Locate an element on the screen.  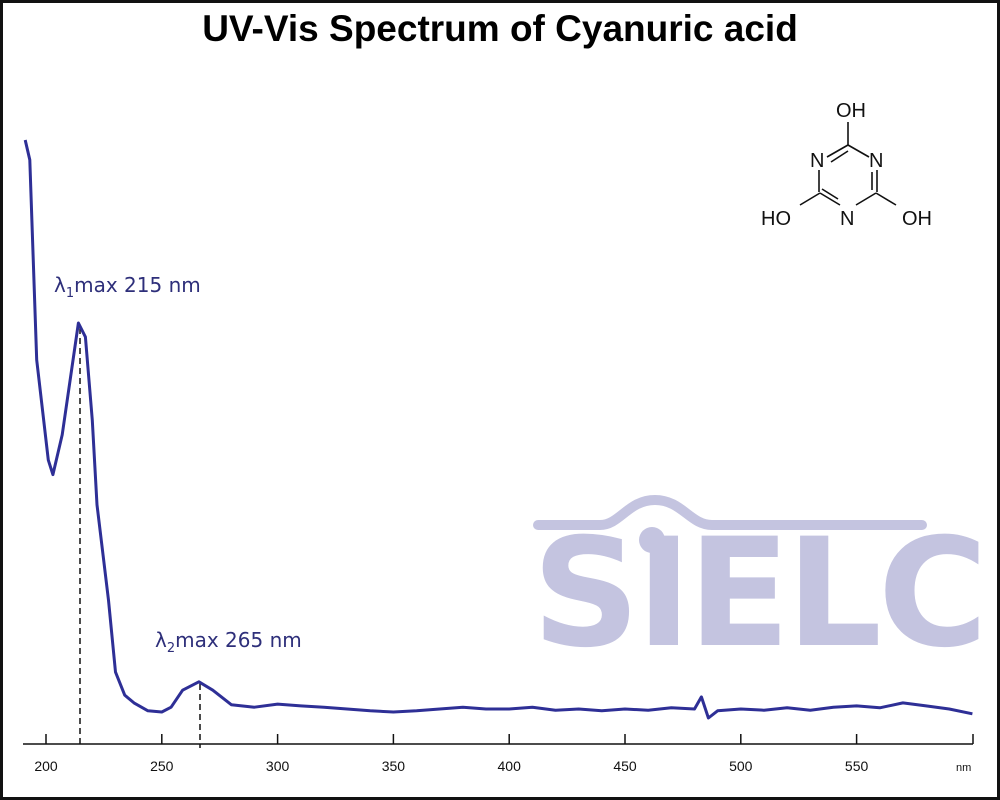
x-tick-label: 200 is located at coordinates (46, 766).